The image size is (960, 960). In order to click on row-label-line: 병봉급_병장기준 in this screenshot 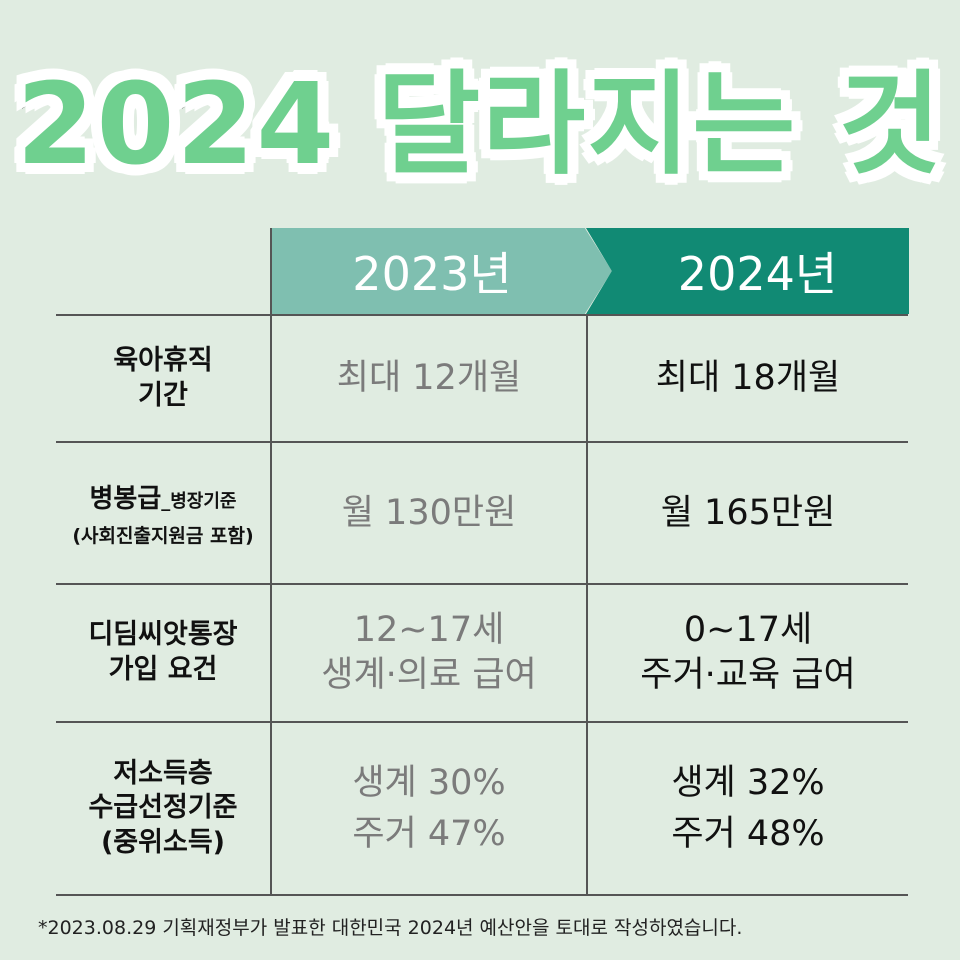, I will do `click(162, 496)`.